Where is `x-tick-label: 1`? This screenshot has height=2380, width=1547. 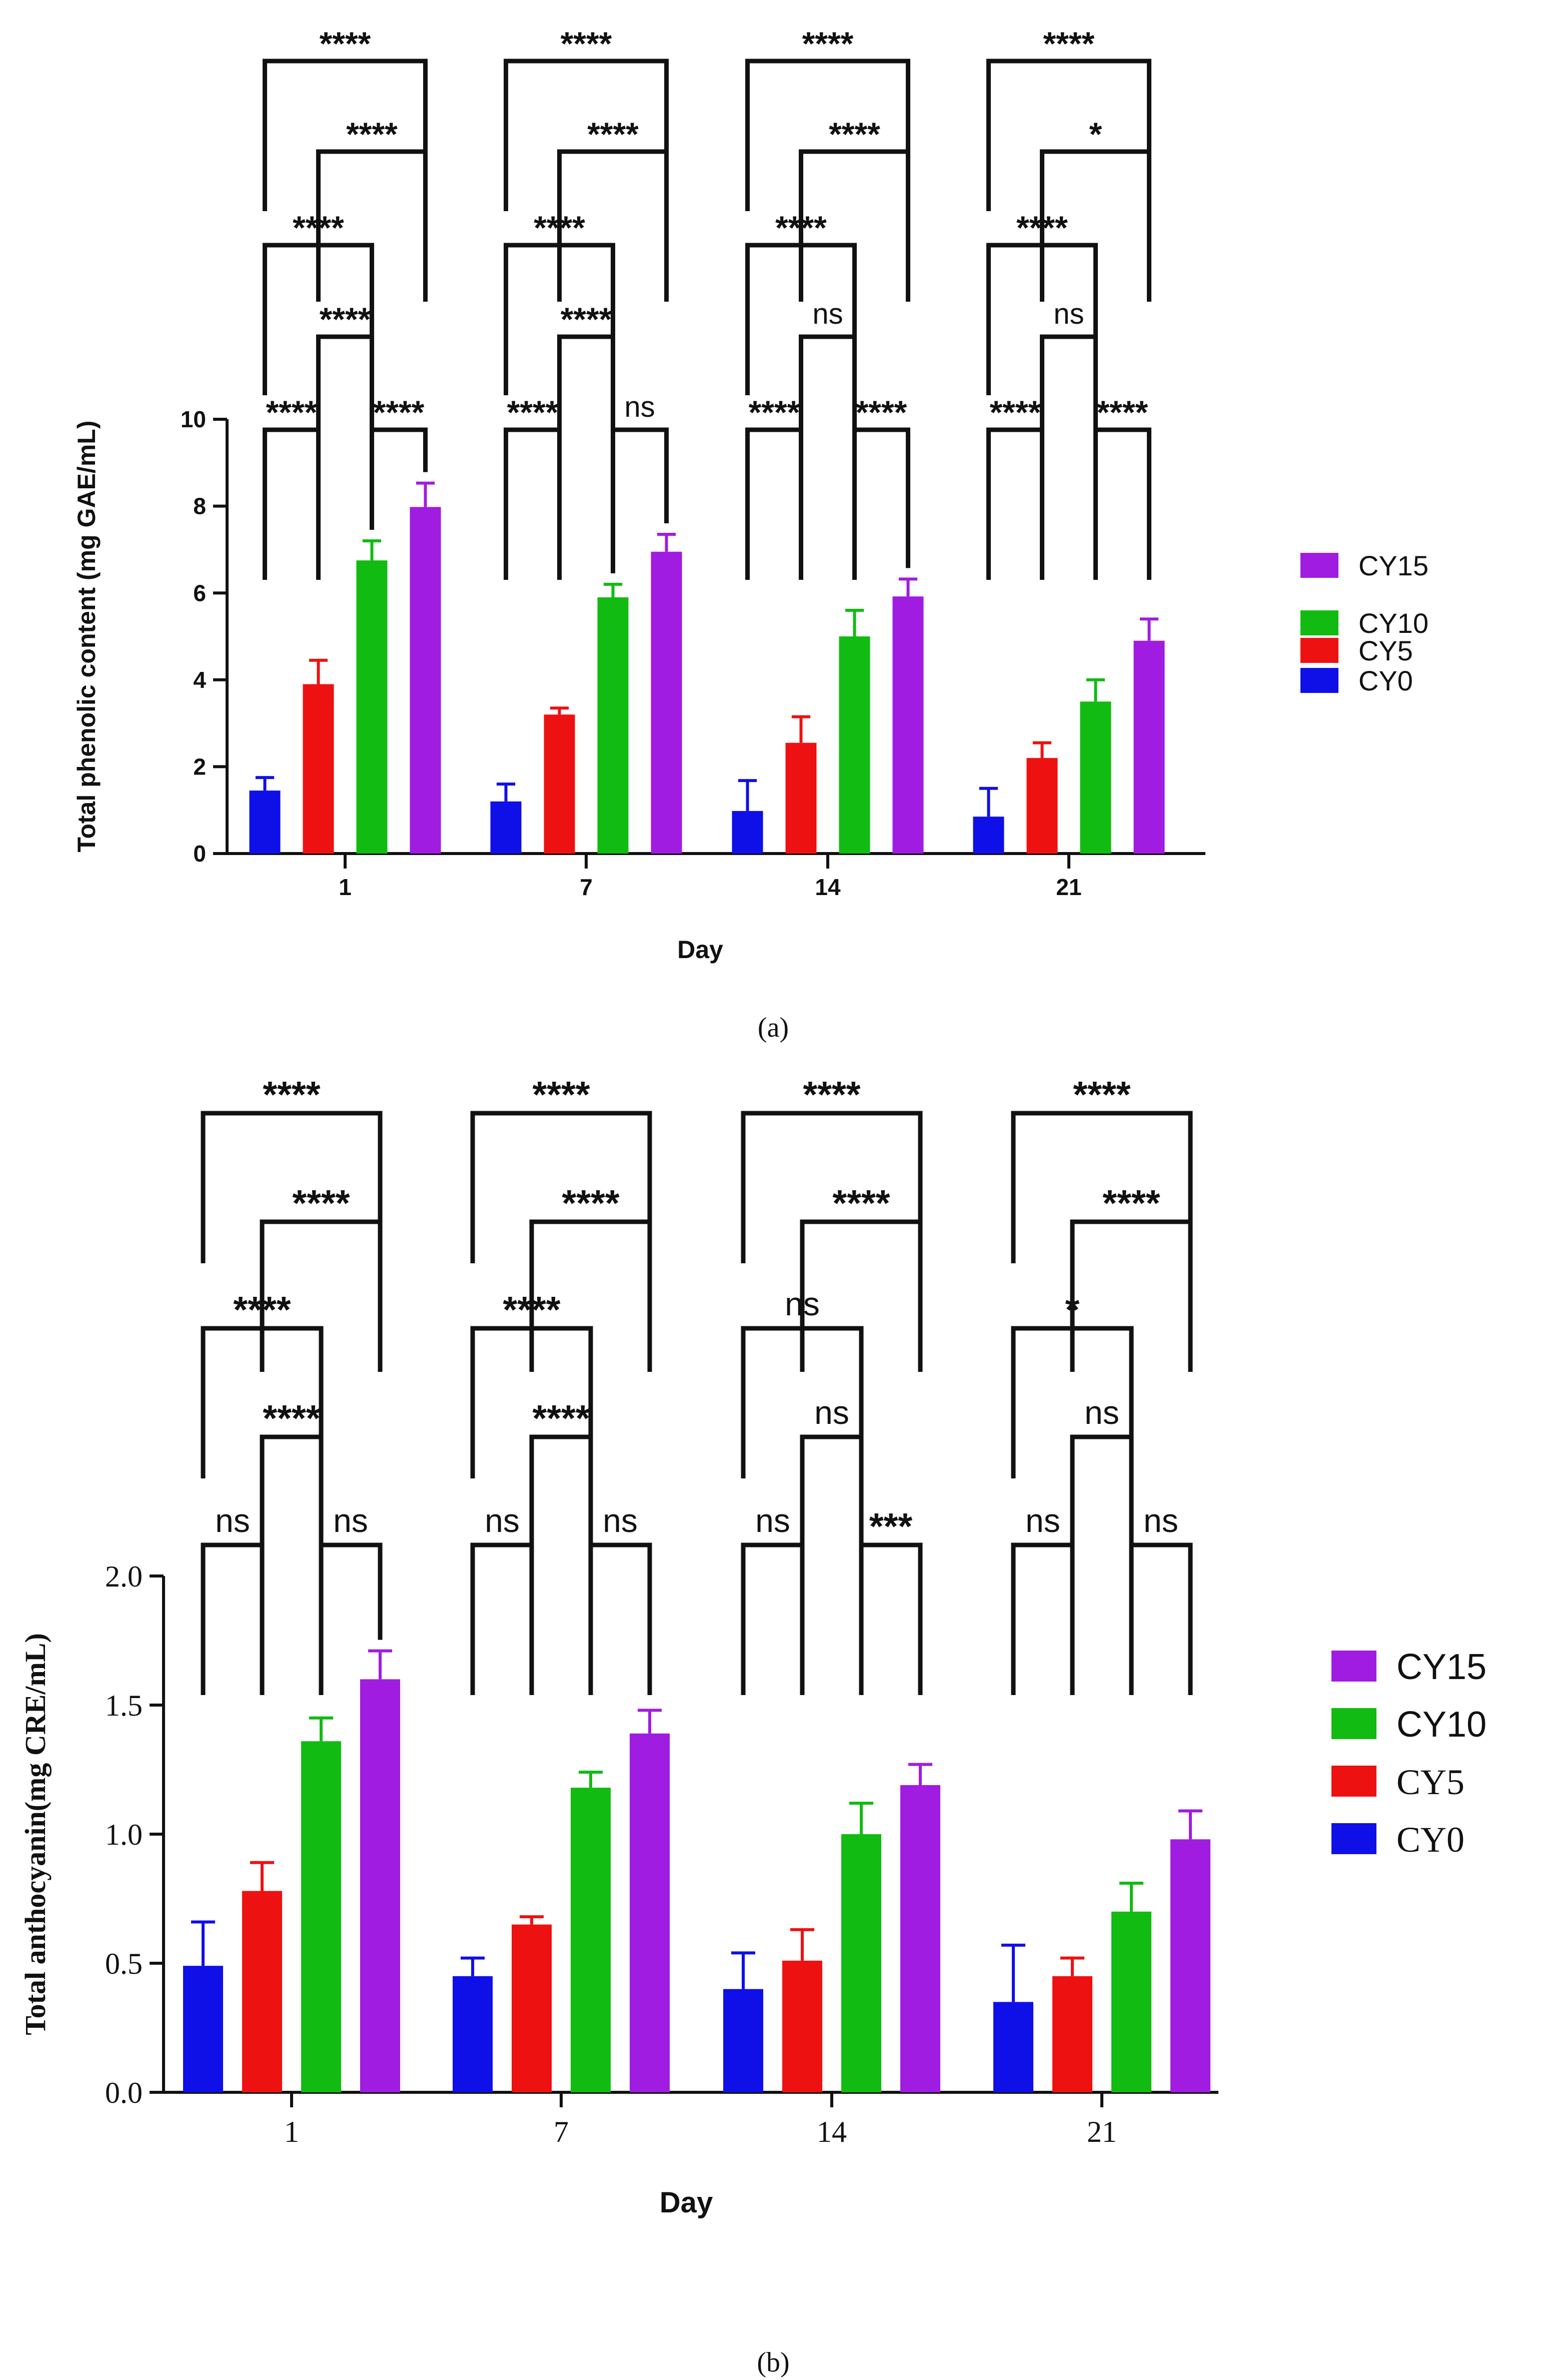 x-tick-label: 1 is located at coordinates (346, 887).